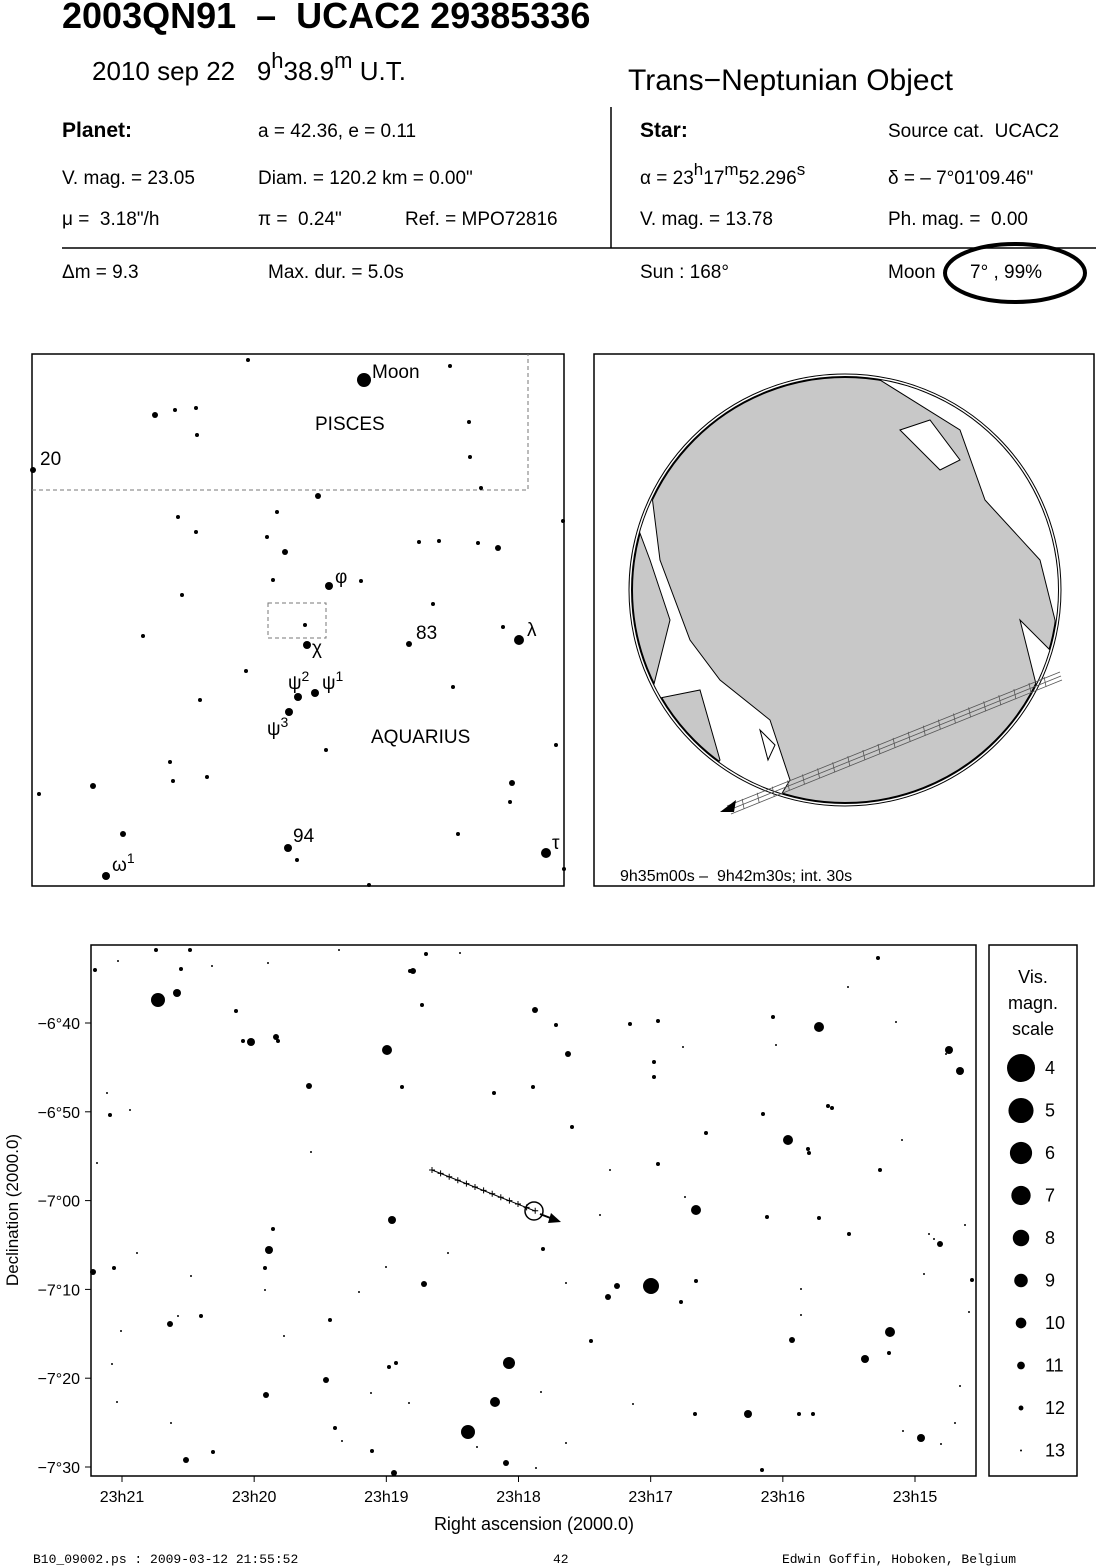  Describe the element at coordinates (396, 372) in the screenshot. I see `star-label: Moon` at that location.